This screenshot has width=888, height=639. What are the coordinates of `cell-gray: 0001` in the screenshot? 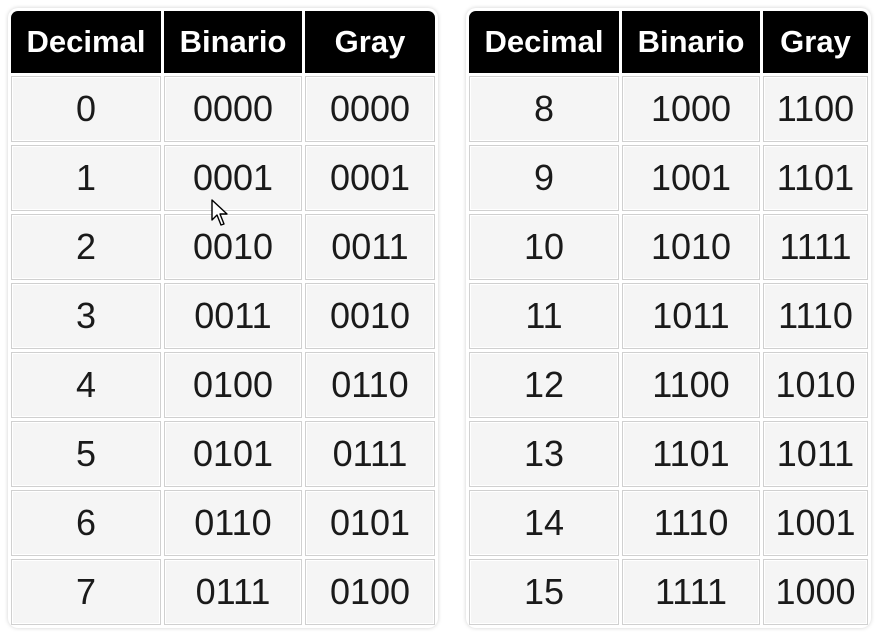 It's located at (370, 178).